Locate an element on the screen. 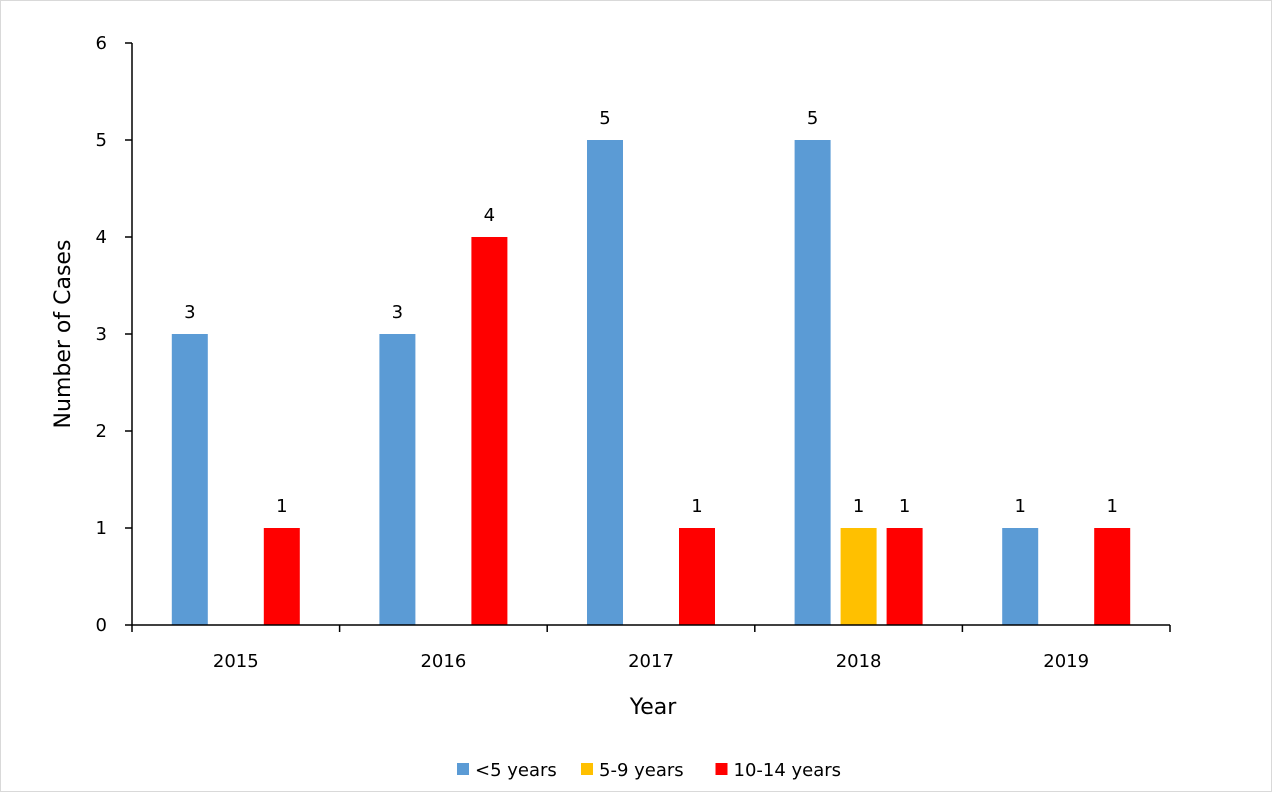 The image size is (1272, 792). legend-label: <5 years is located at coordinates (516, 770).